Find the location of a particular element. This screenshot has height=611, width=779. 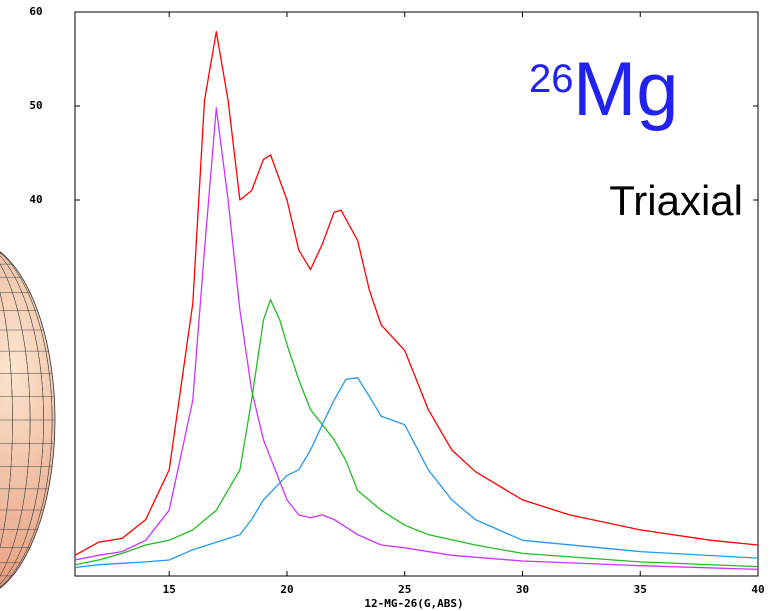

isotope-mass: 26 is located at coordinates (551, 79).